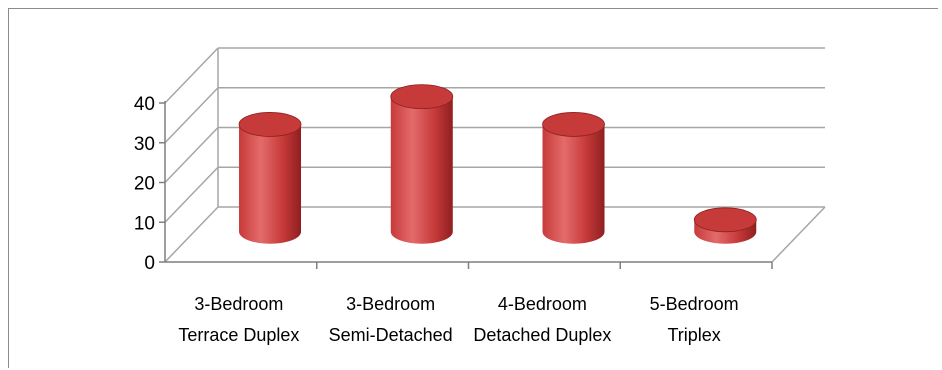 This screenshot has height=370, width=942. Describe the element at coordinates (238, 335) in the screenshot. I see `x-category-label: Terrace Duplex` at that location.